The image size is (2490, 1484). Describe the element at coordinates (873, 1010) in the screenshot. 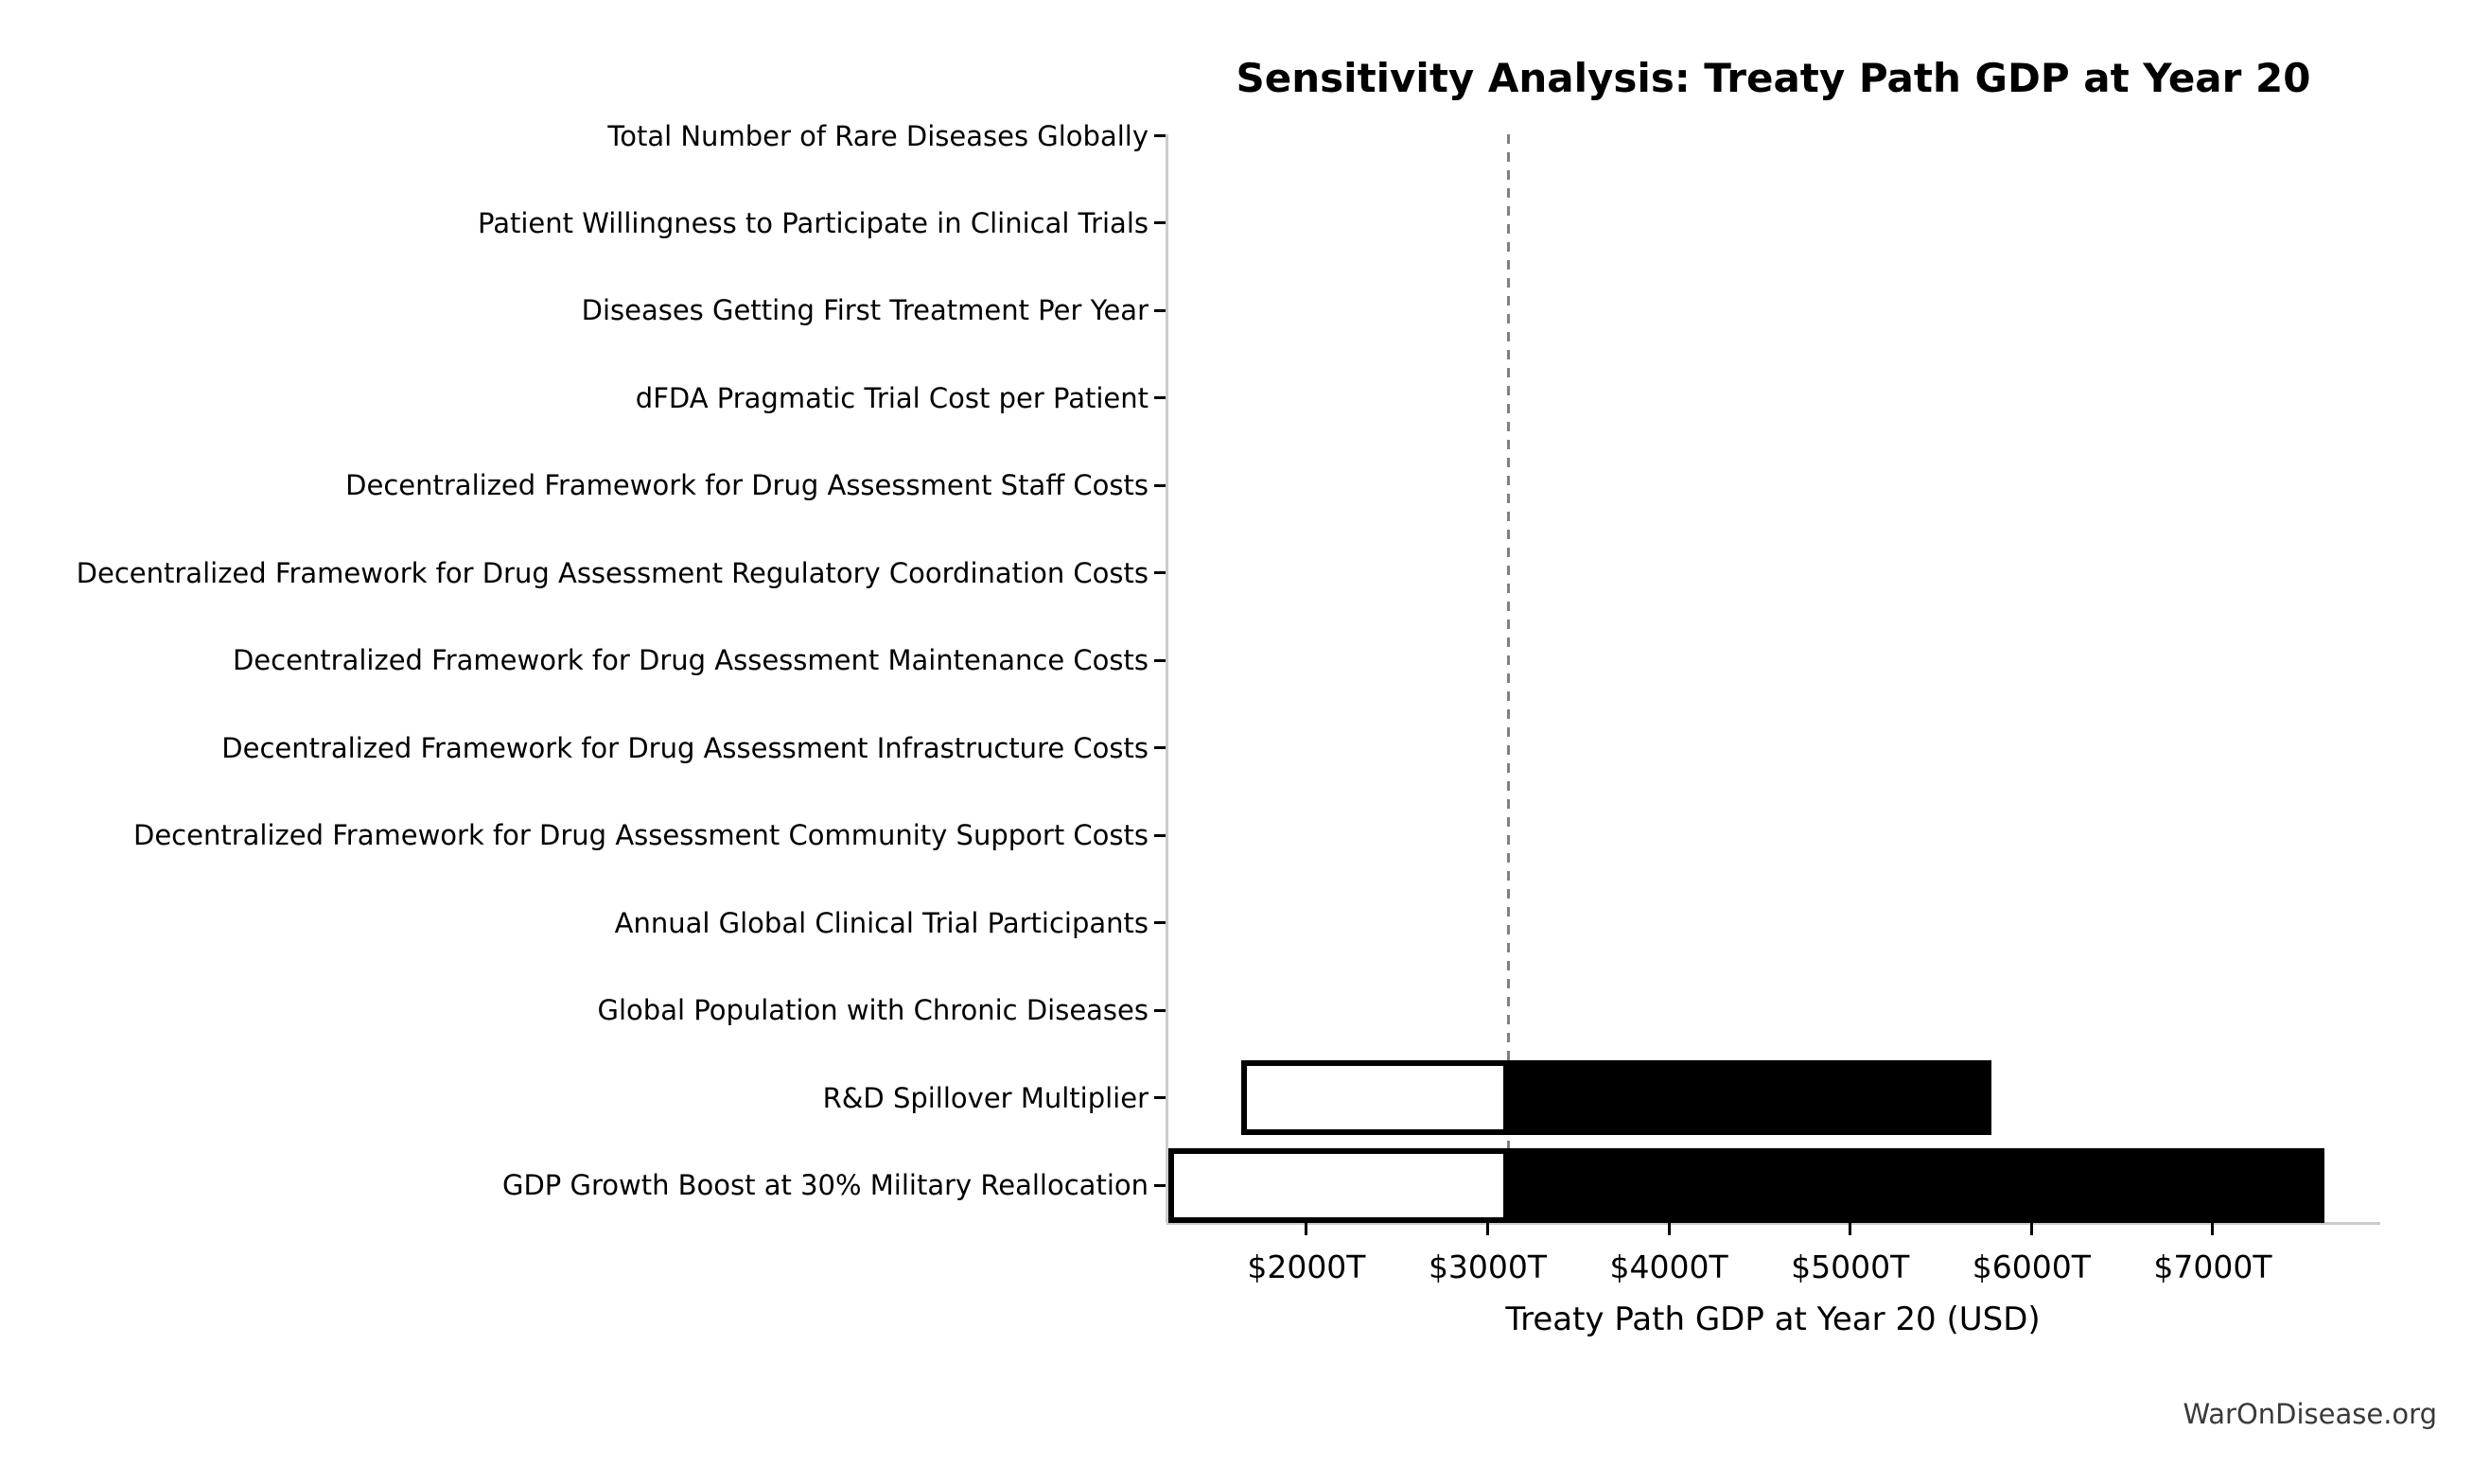

I see `y-axis-category-label: Global Population with Chronic Diseases` at that location.